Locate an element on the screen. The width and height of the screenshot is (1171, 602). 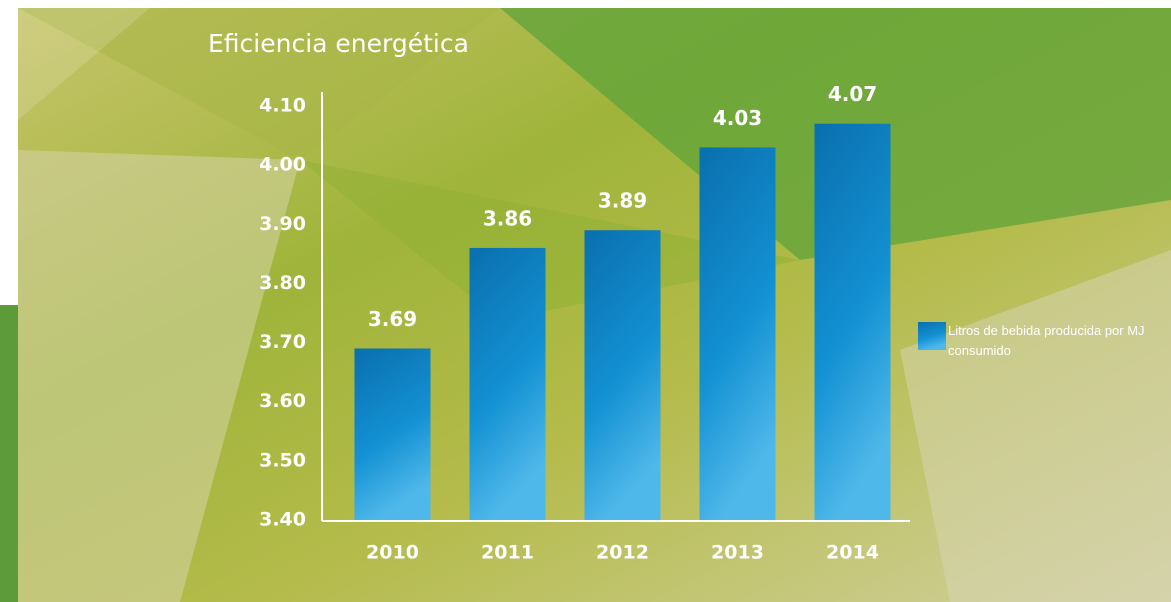
x-tick-label: 2012 is located at coordinates (622, 553).